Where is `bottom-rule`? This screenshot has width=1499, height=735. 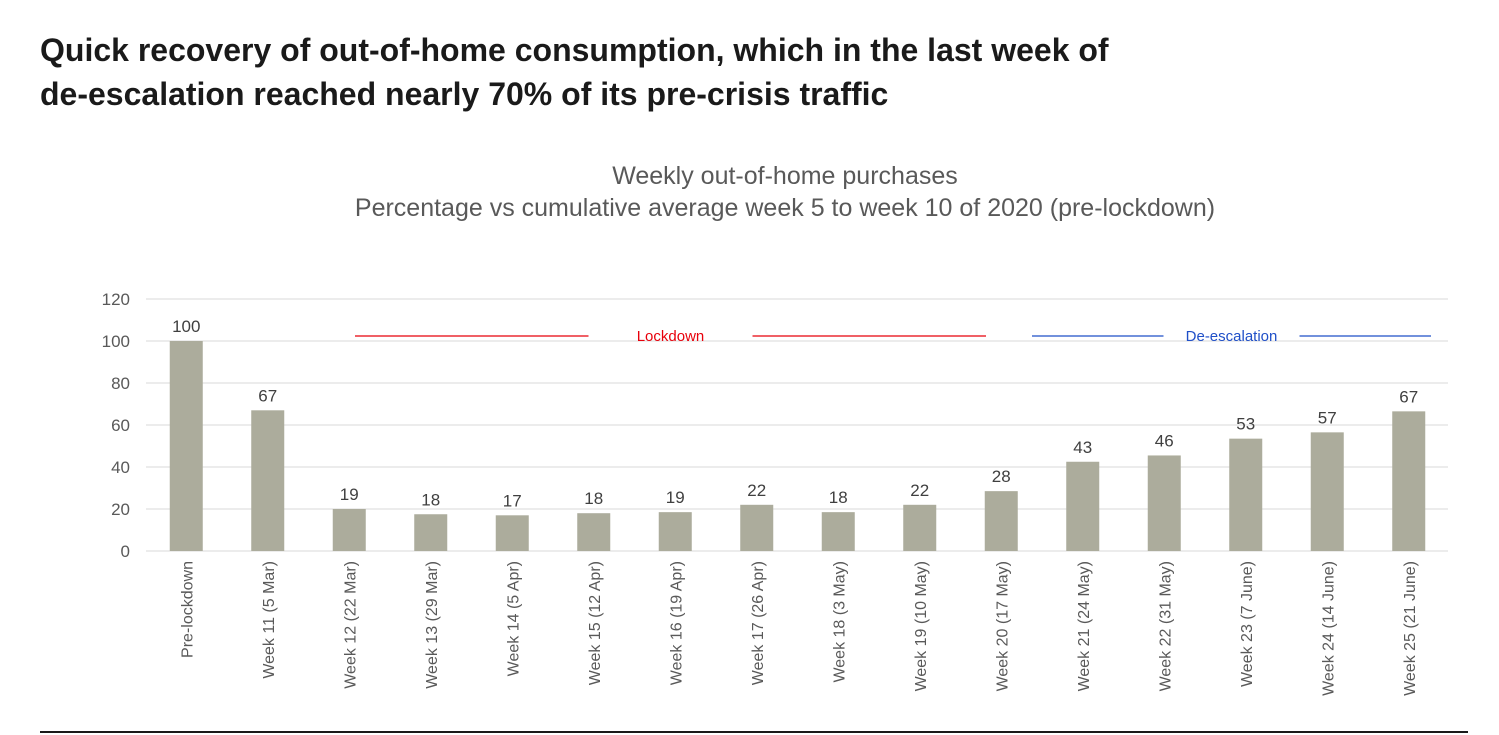 bottom-rule is located at coordinates (754, 732).